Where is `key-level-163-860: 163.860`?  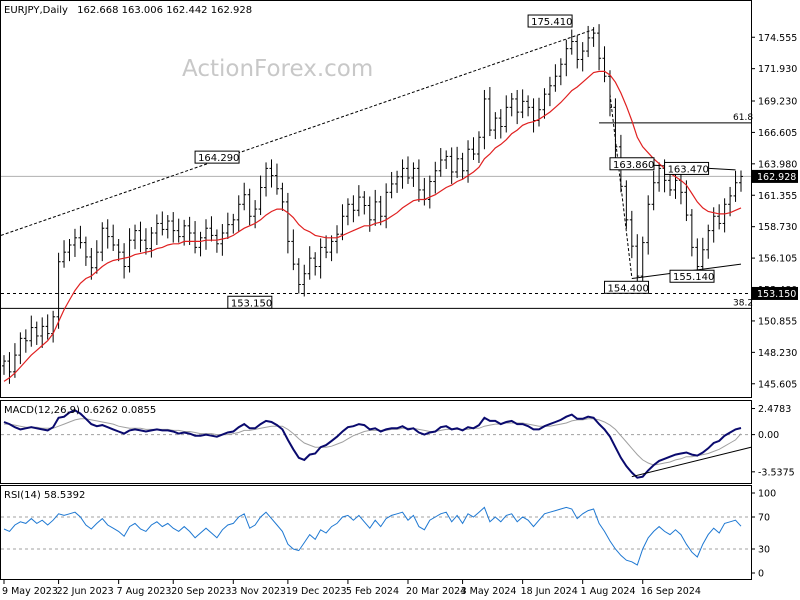
key-level-163-860: 163.860 is located at coordinates (632, 164).